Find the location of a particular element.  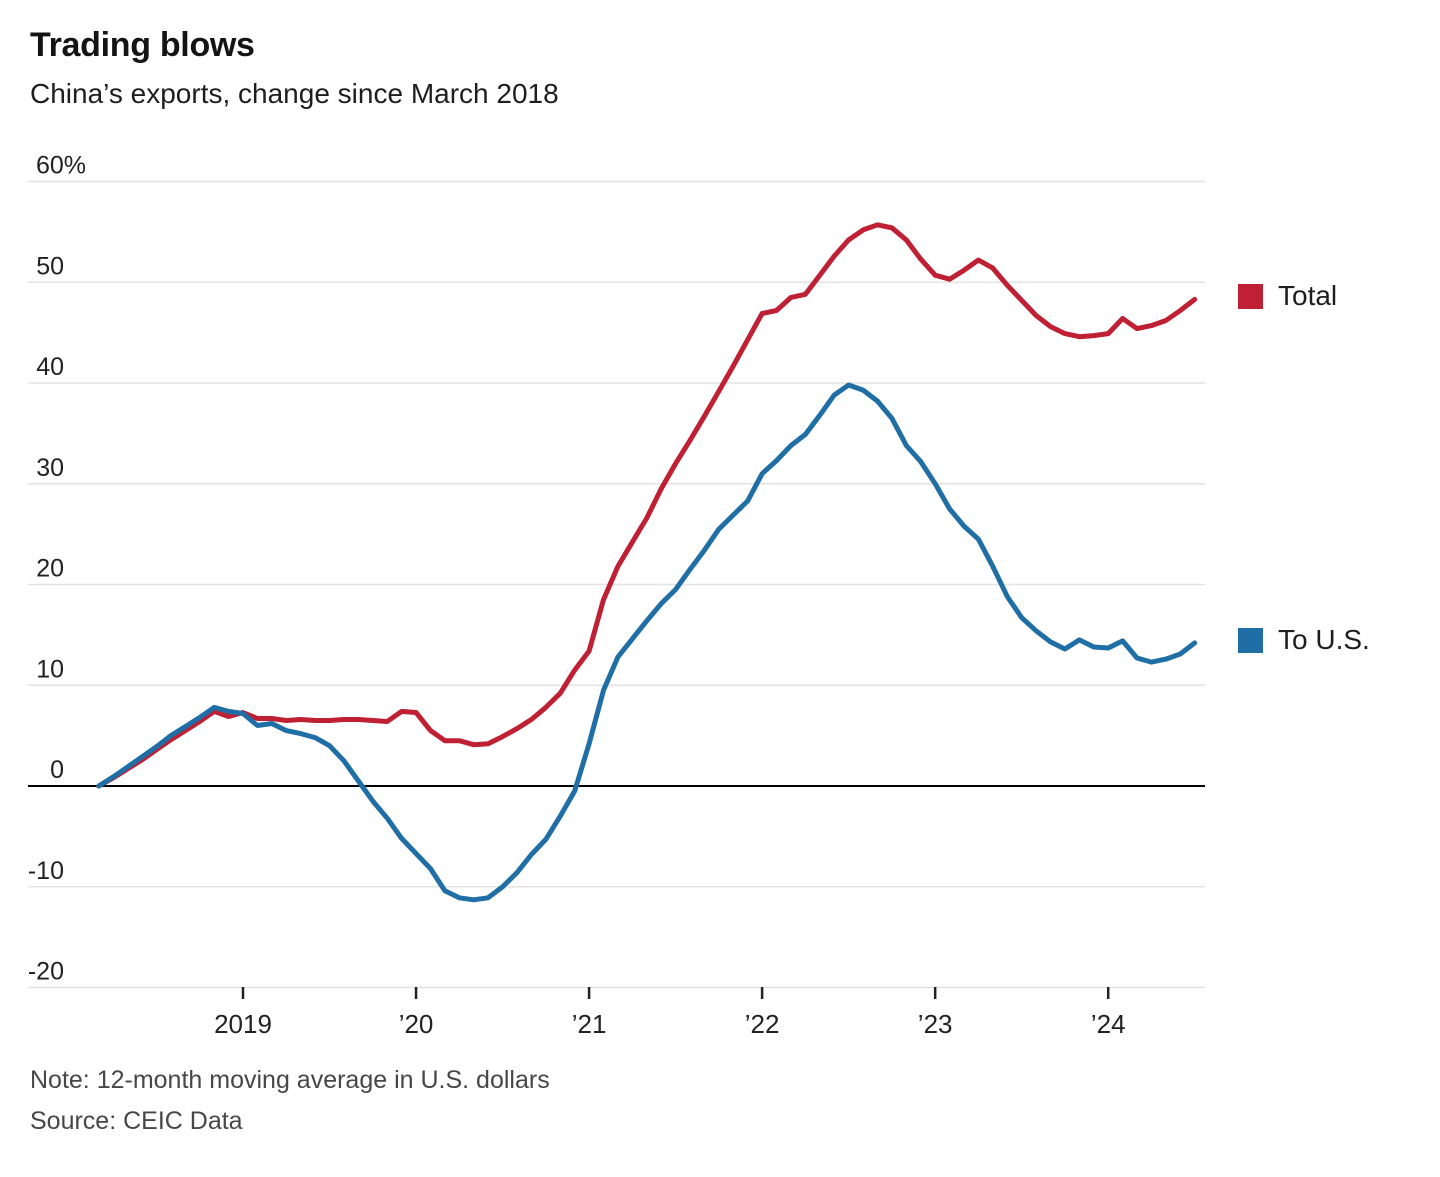

y-axis-label: 20 is located at coordinates (50, 569).